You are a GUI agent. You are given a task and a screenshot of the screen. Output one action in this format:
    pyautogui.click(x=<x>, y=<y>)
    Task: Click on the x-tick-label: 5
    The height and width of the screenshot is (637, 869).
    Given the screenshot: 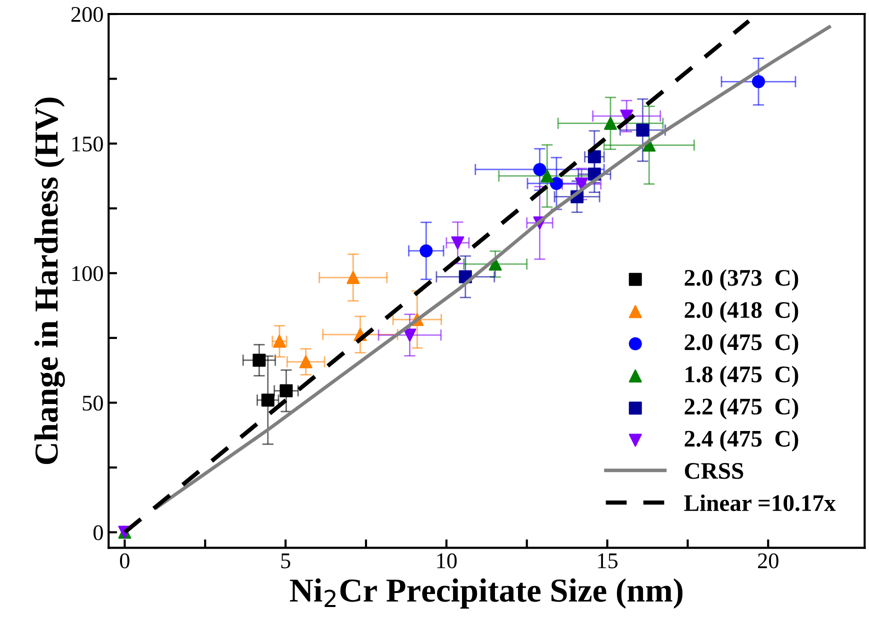 What is the action you would take?
    pyautogui.click(x=285, y=561)
    